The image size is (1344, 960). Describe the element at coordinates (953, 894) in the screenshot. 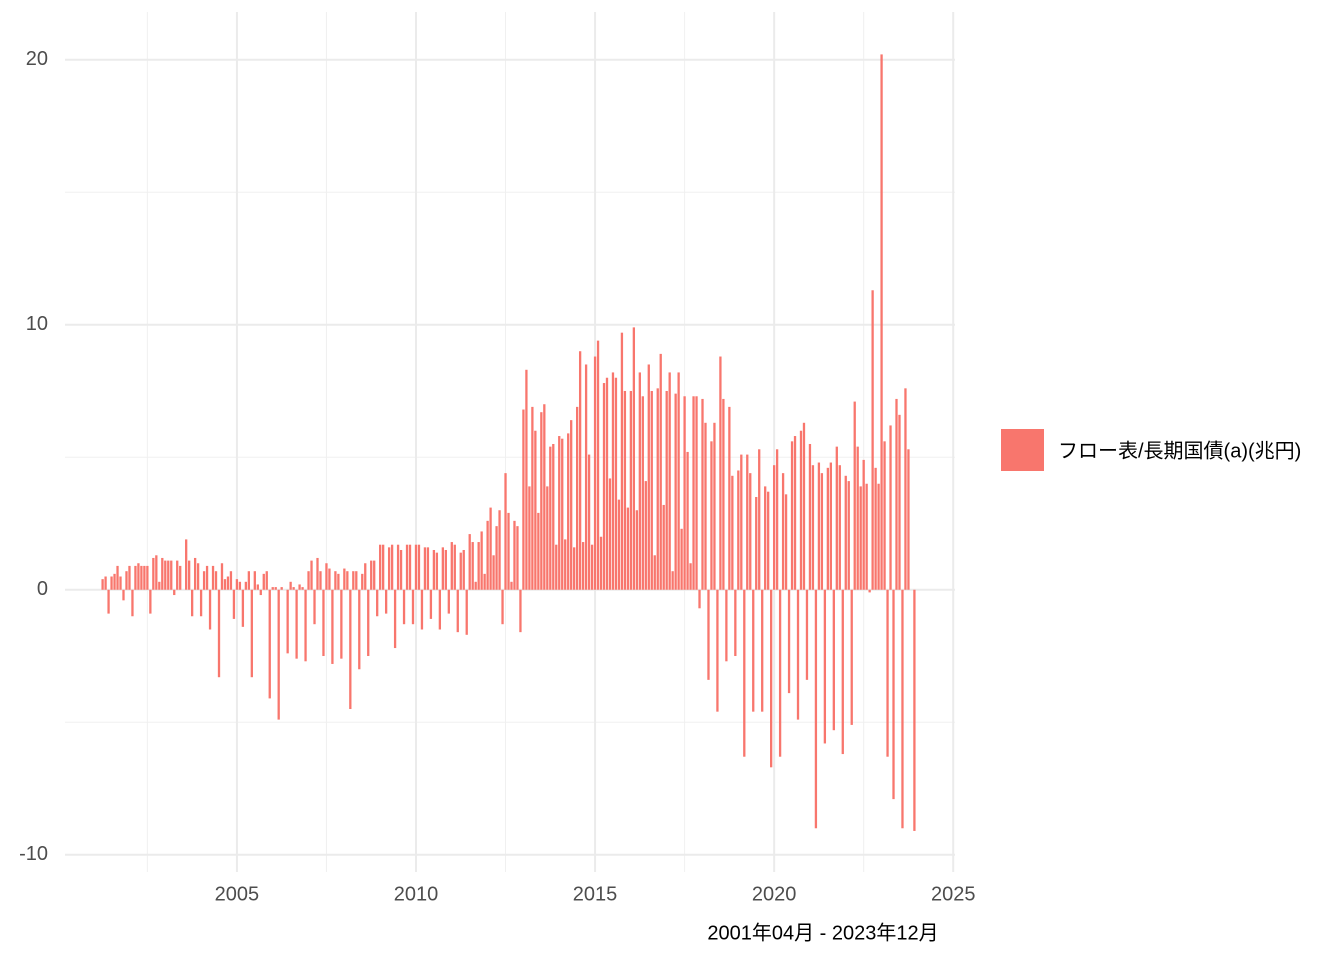

I see `x-tick-label: 2025` at that location.